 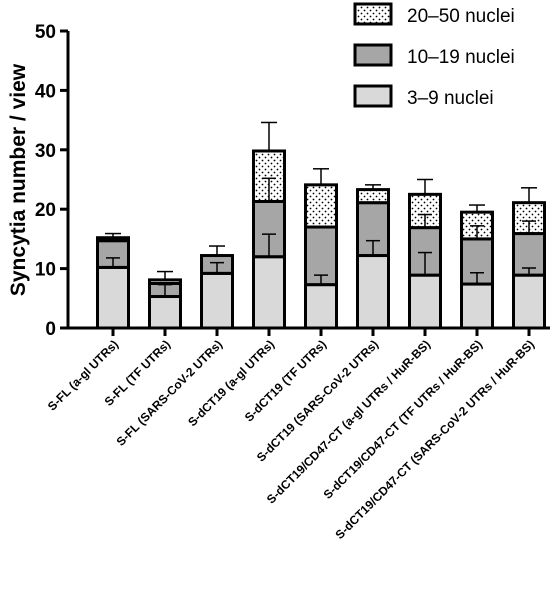 I want to click on y-tick-label: 0, so click(x=50, y=329).